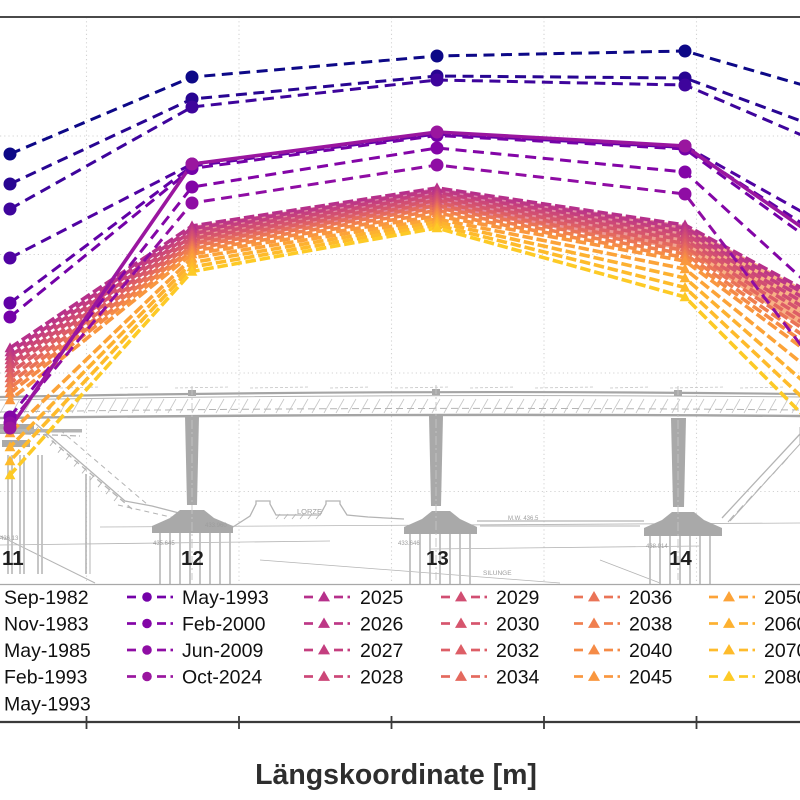  What do you see at coordinates (9, 539) in the screenshot?
I see `svg-text: 436.13` at bounding box center [9, 539].